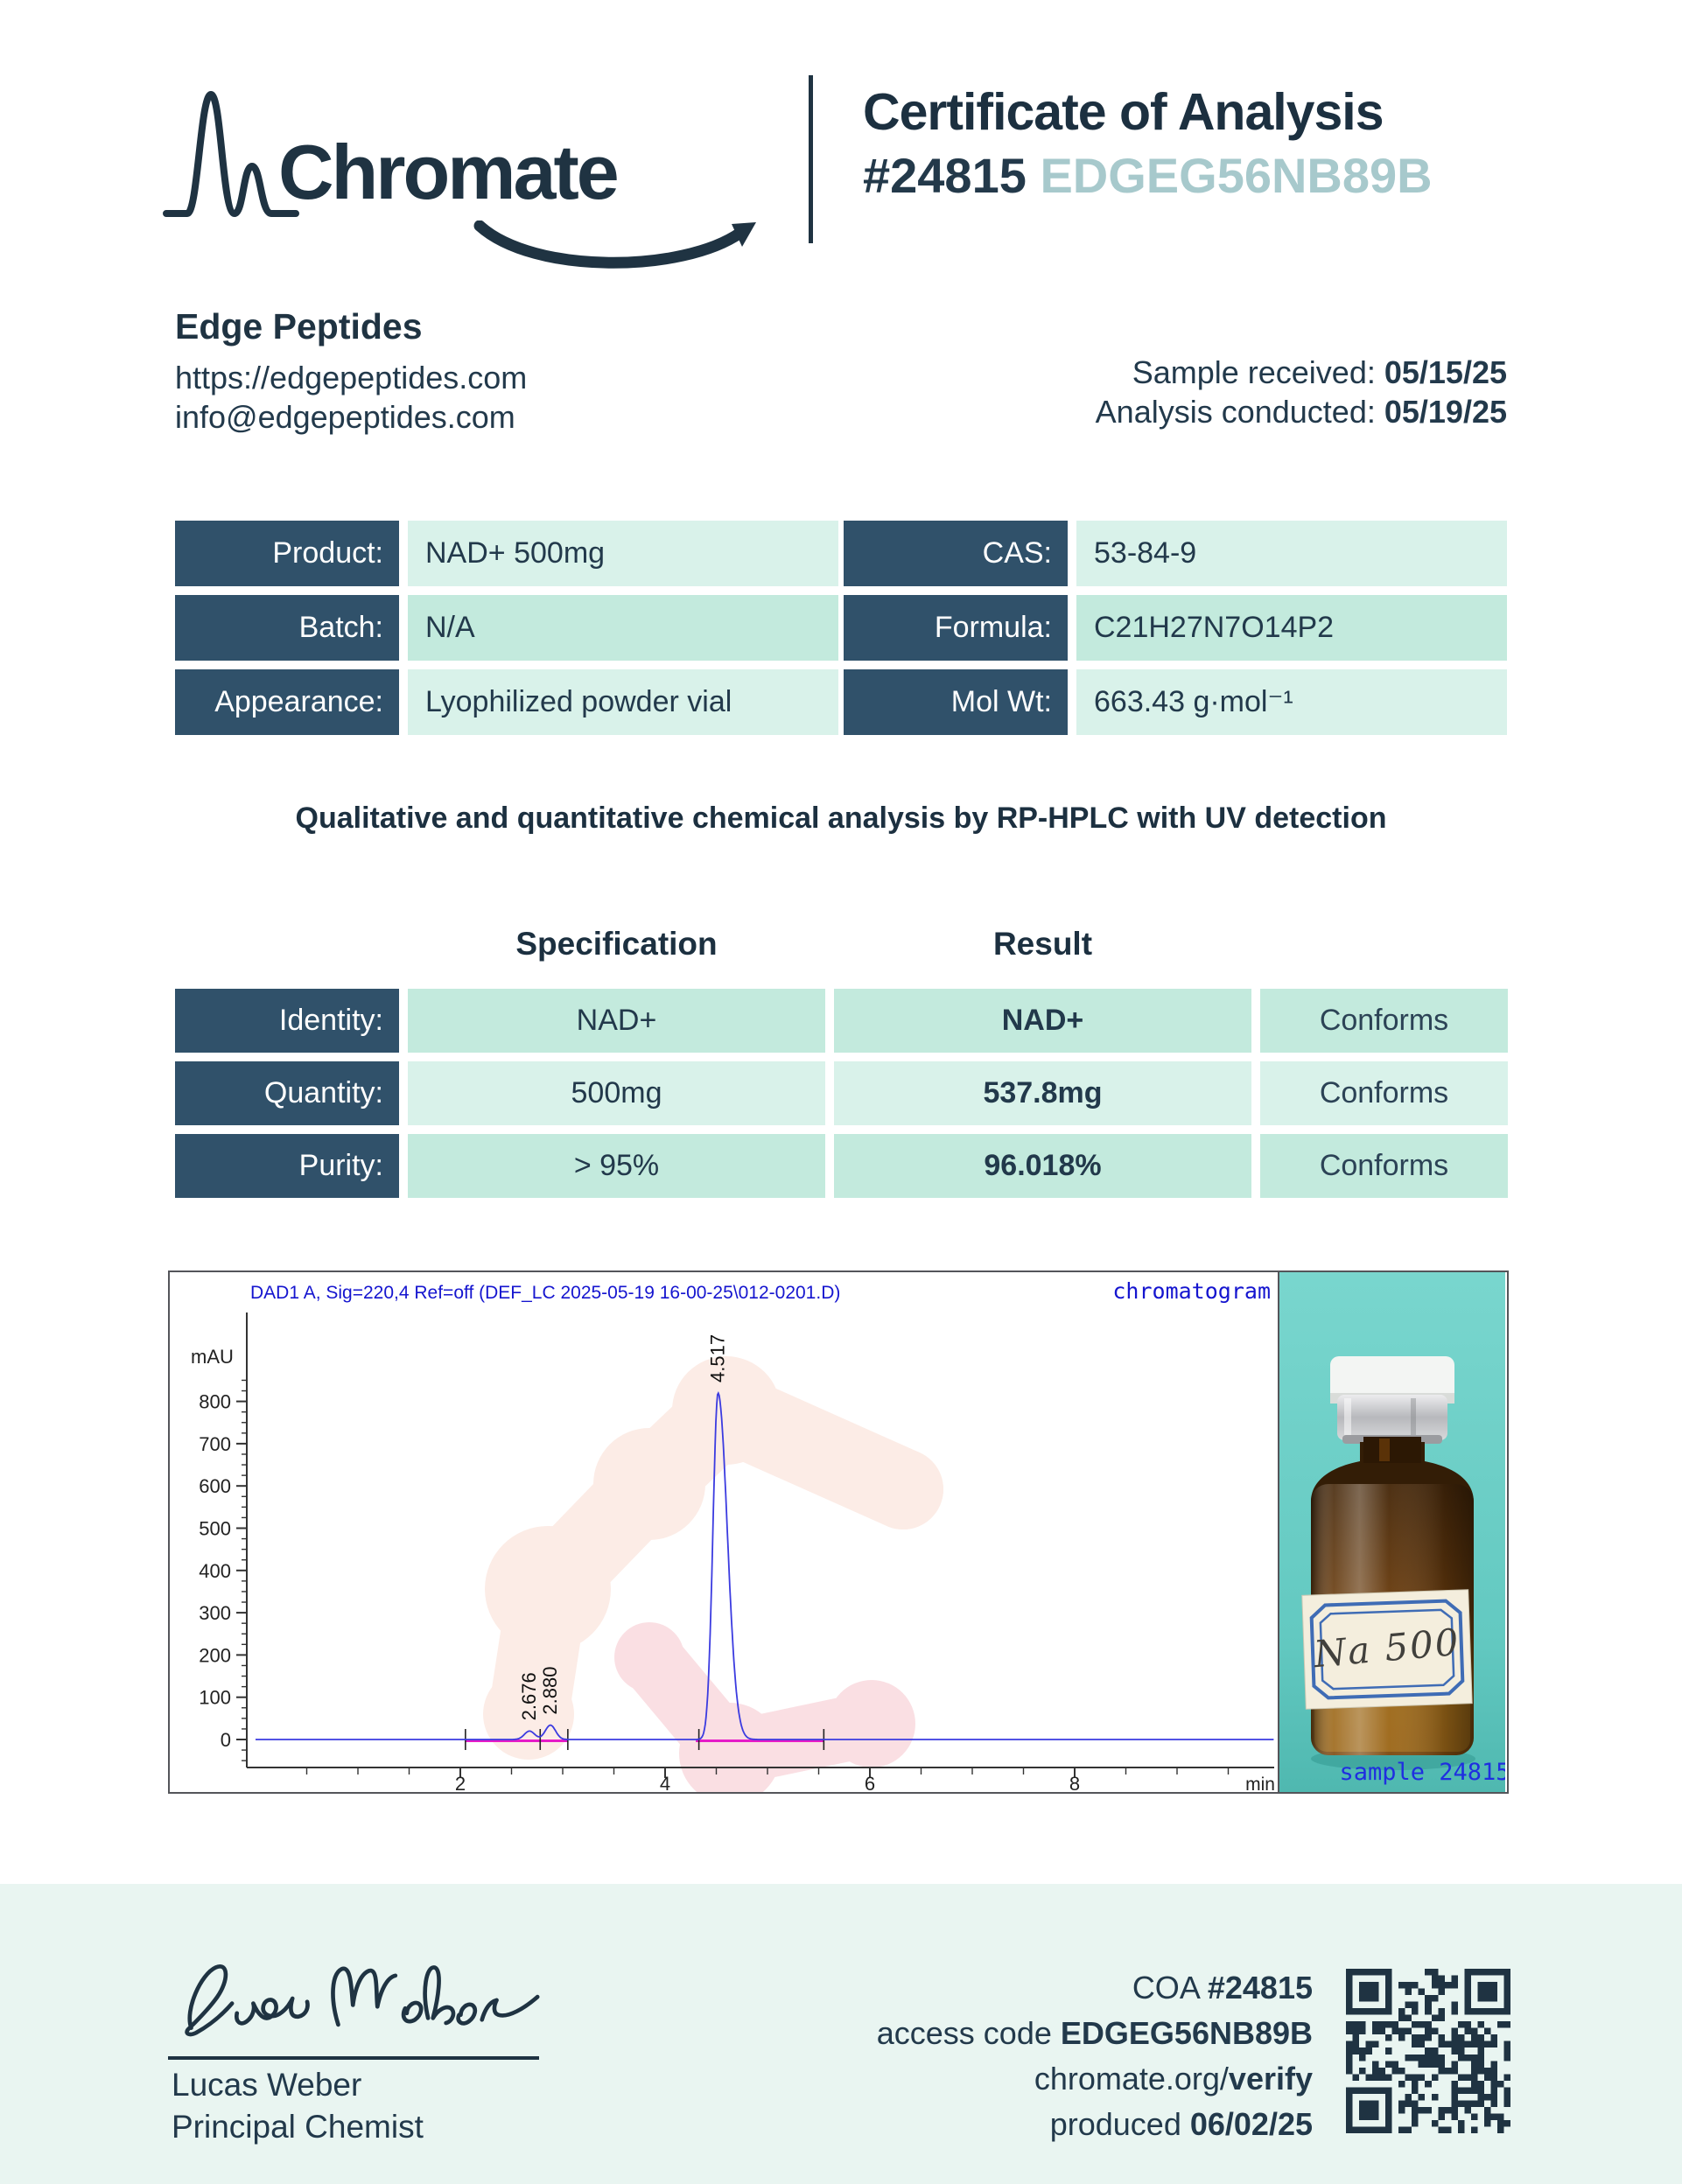 The height and width of the screenshot is (2184, 1682). What do you see at coordinates (215, 1444) in the screenshot?
I see `svg-text: 700` at bounding box center [215, 1444].